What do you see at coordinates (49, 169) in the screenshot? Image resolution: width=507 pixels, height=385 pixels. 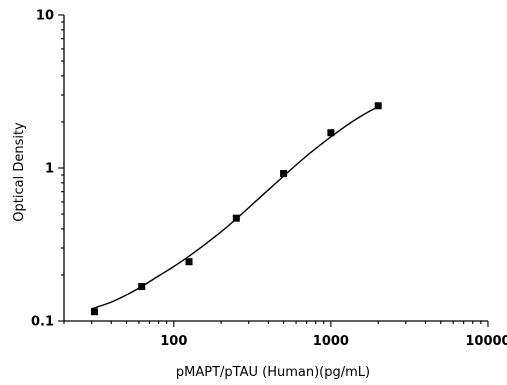 I see `y-tick-label: 1` at bounding box center [49, 169].